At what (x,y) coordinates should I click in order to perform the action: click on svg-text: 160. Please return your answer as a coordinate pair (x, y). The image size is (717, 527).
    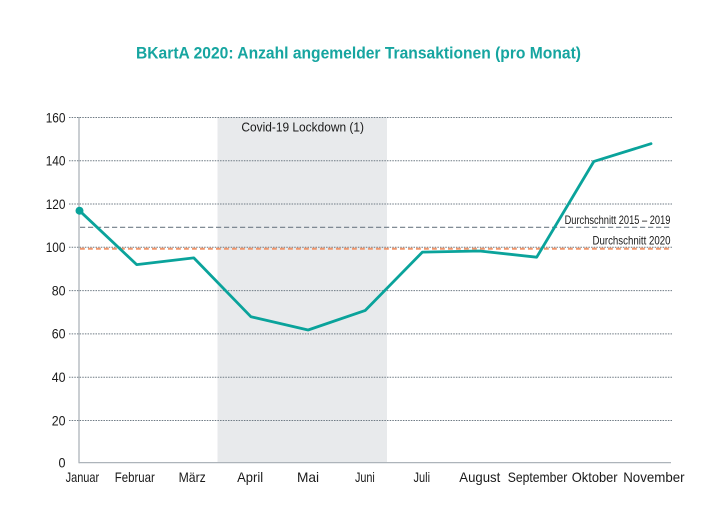
    Looking at the image, I should click on (56, 117).